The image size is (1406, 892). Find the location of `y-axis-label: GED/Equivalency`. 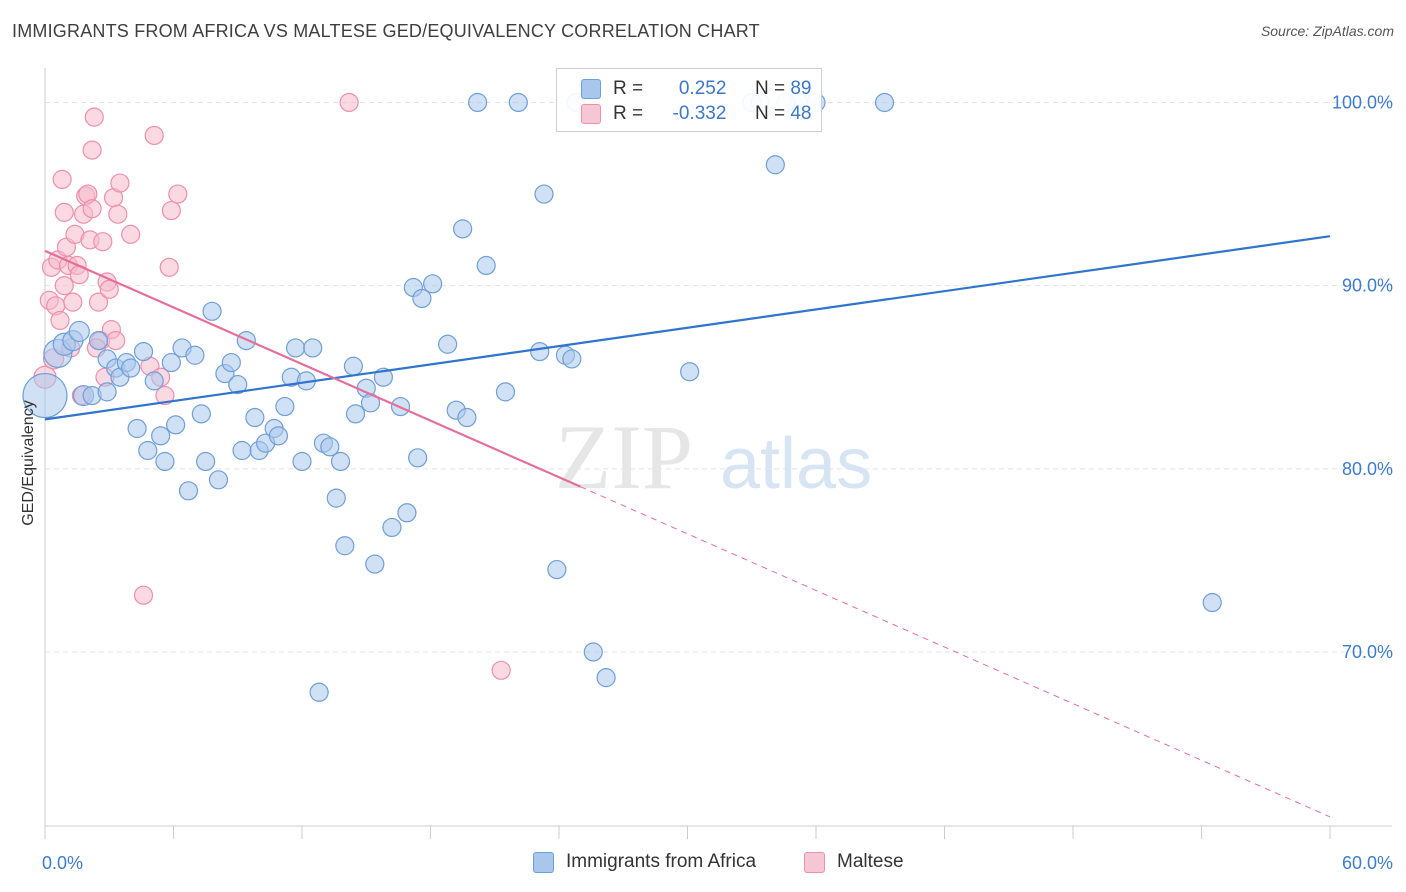

y-axis-label: GED/Equivalency is located at coordinates (28, 462).